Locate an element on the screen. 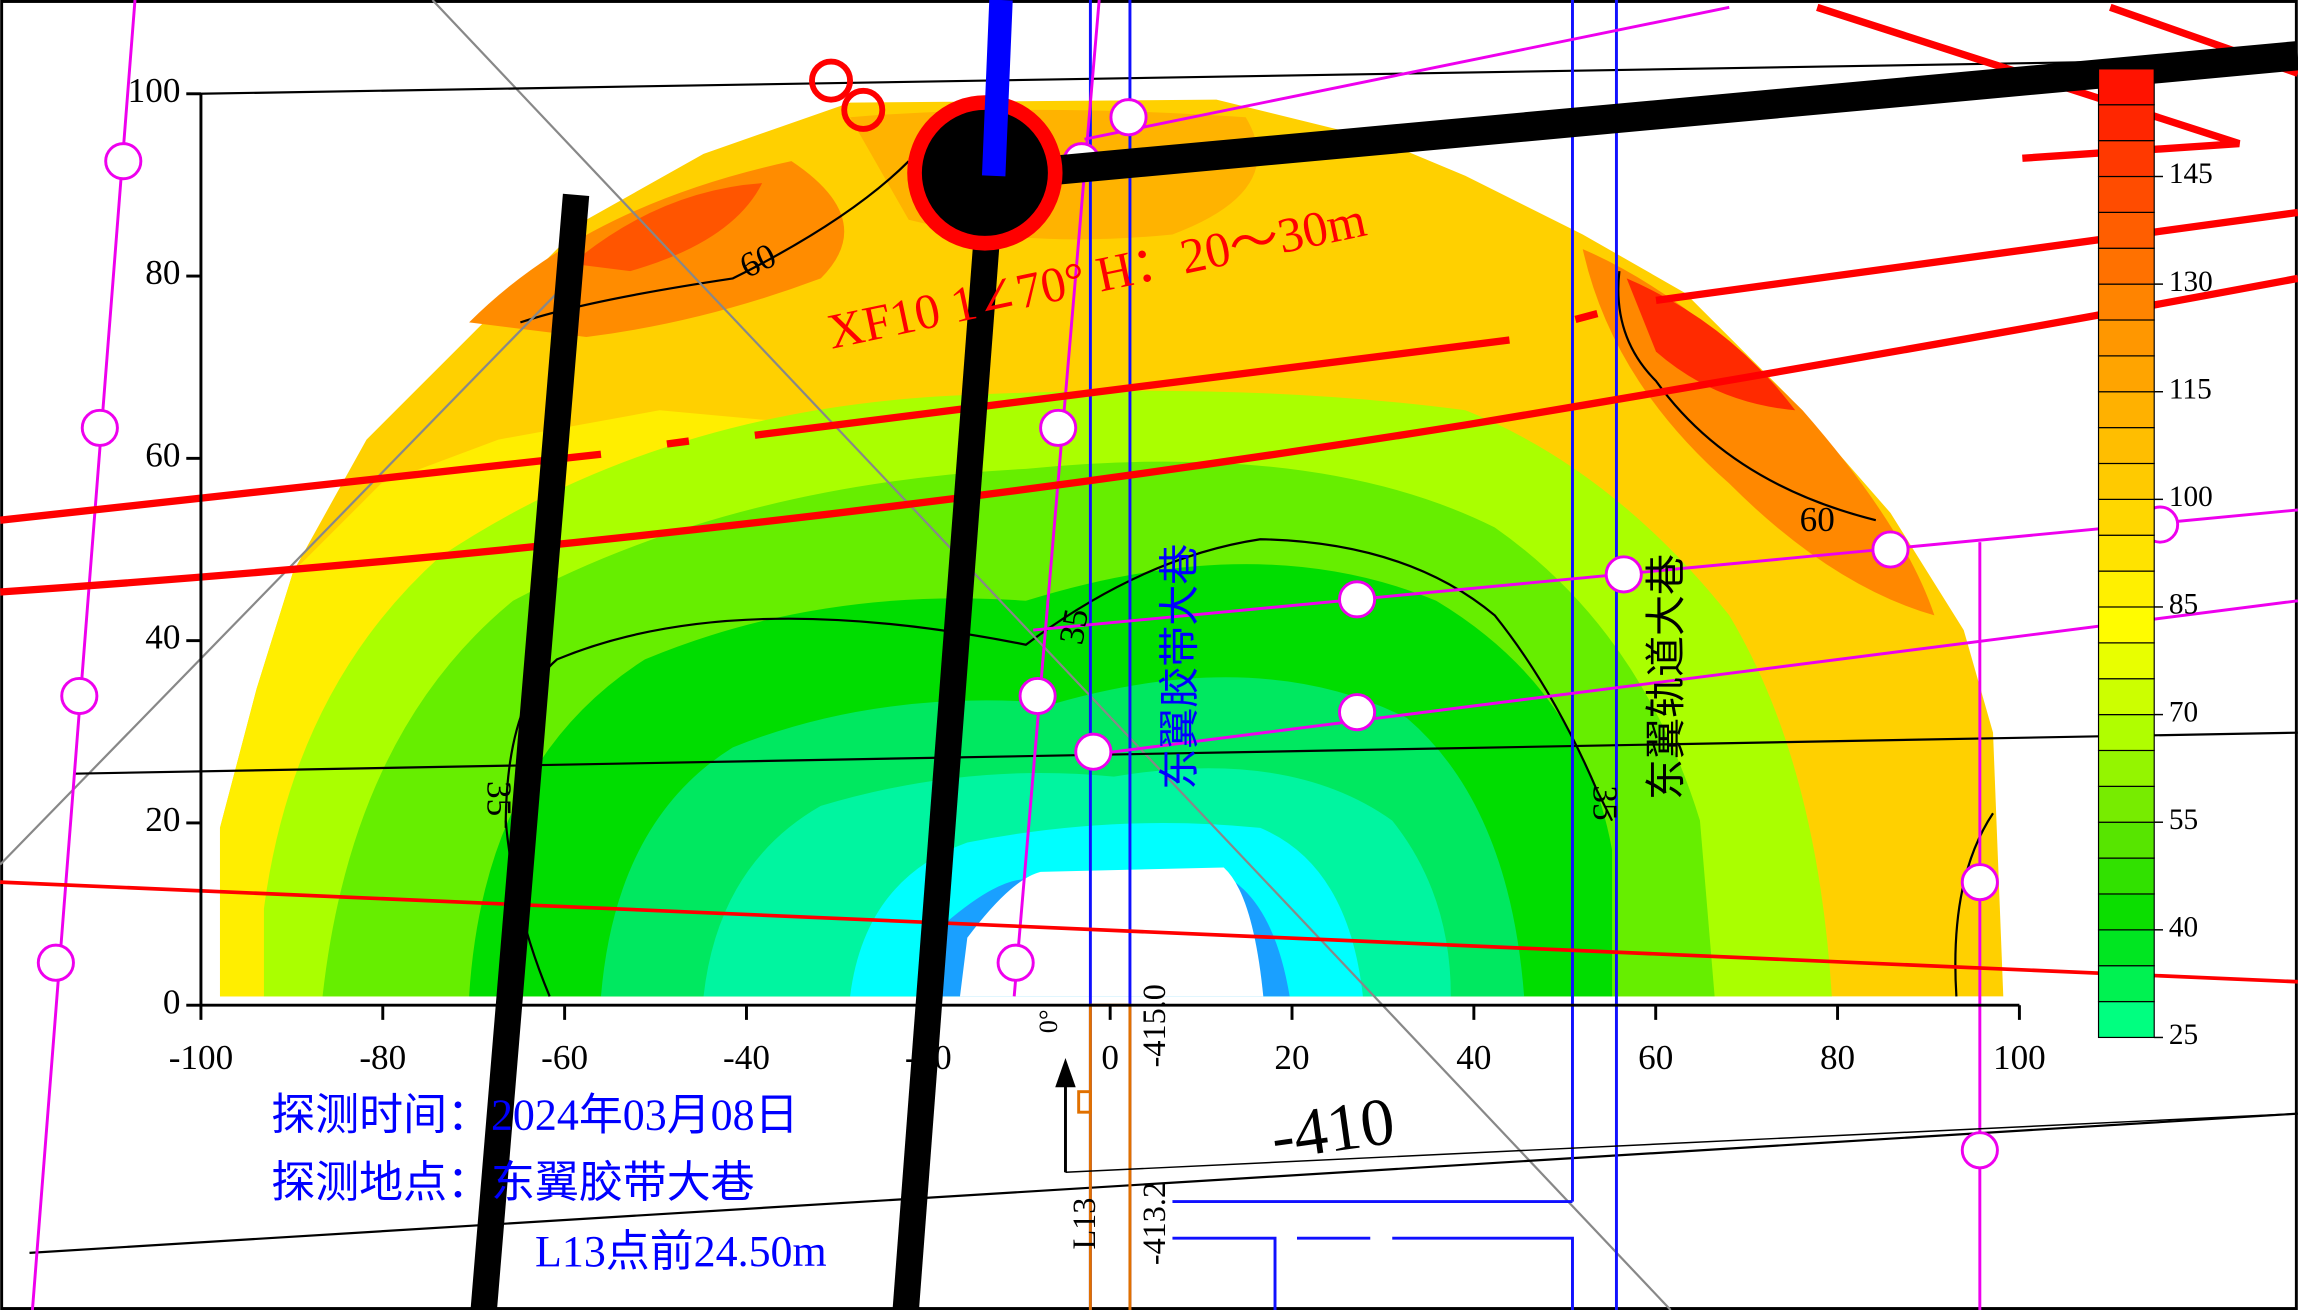 This screenshot has width=2298, height=1310. x-tick-label: 80 is located at coordinates (1837, 1057).